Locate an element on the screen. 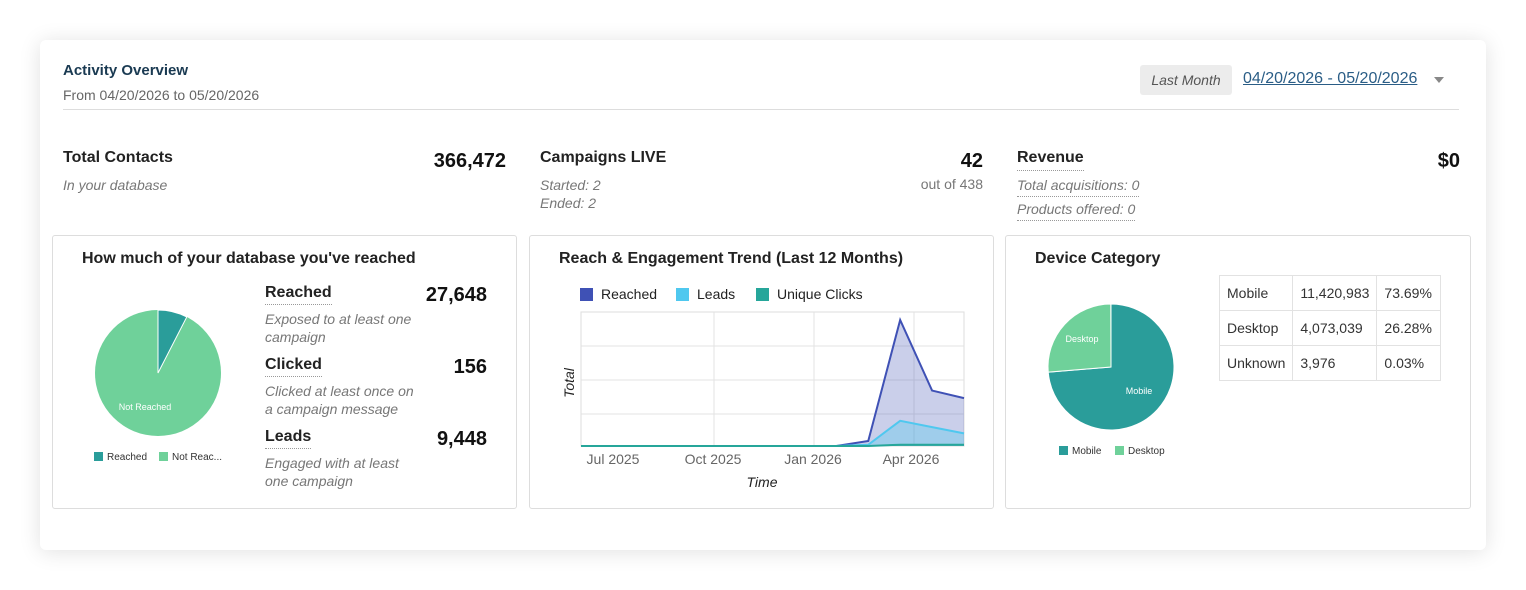  pie-label-not-reached: Not Reached is located at coordinates (145, 407).